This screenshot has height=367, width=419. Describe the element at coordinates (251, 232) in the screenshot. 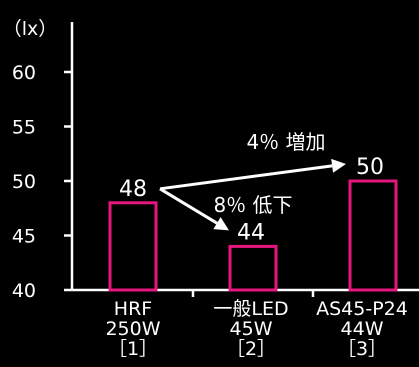

I see `value-label: 44` at that location.